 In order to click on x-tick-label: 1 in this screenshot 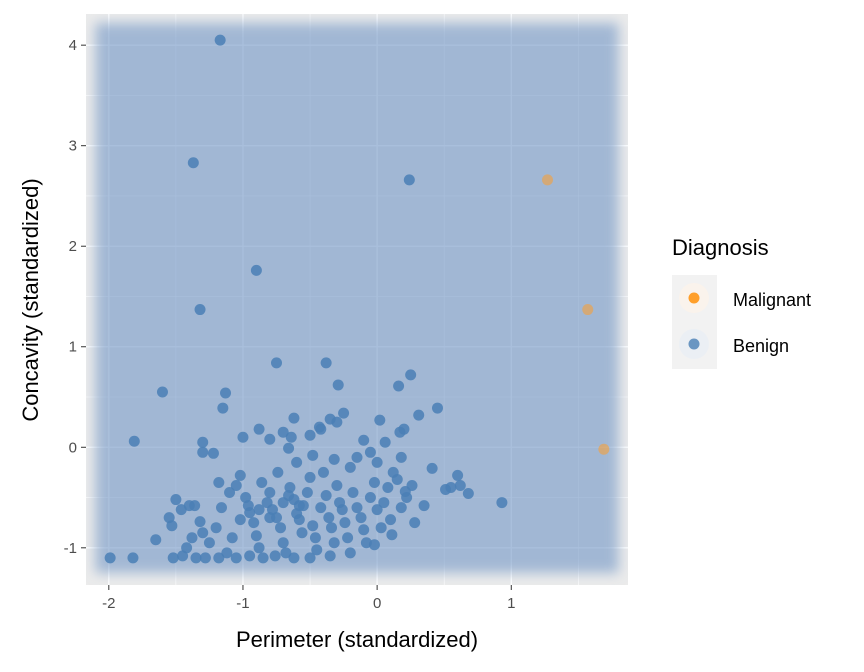, I will do `click(511, 603)`.